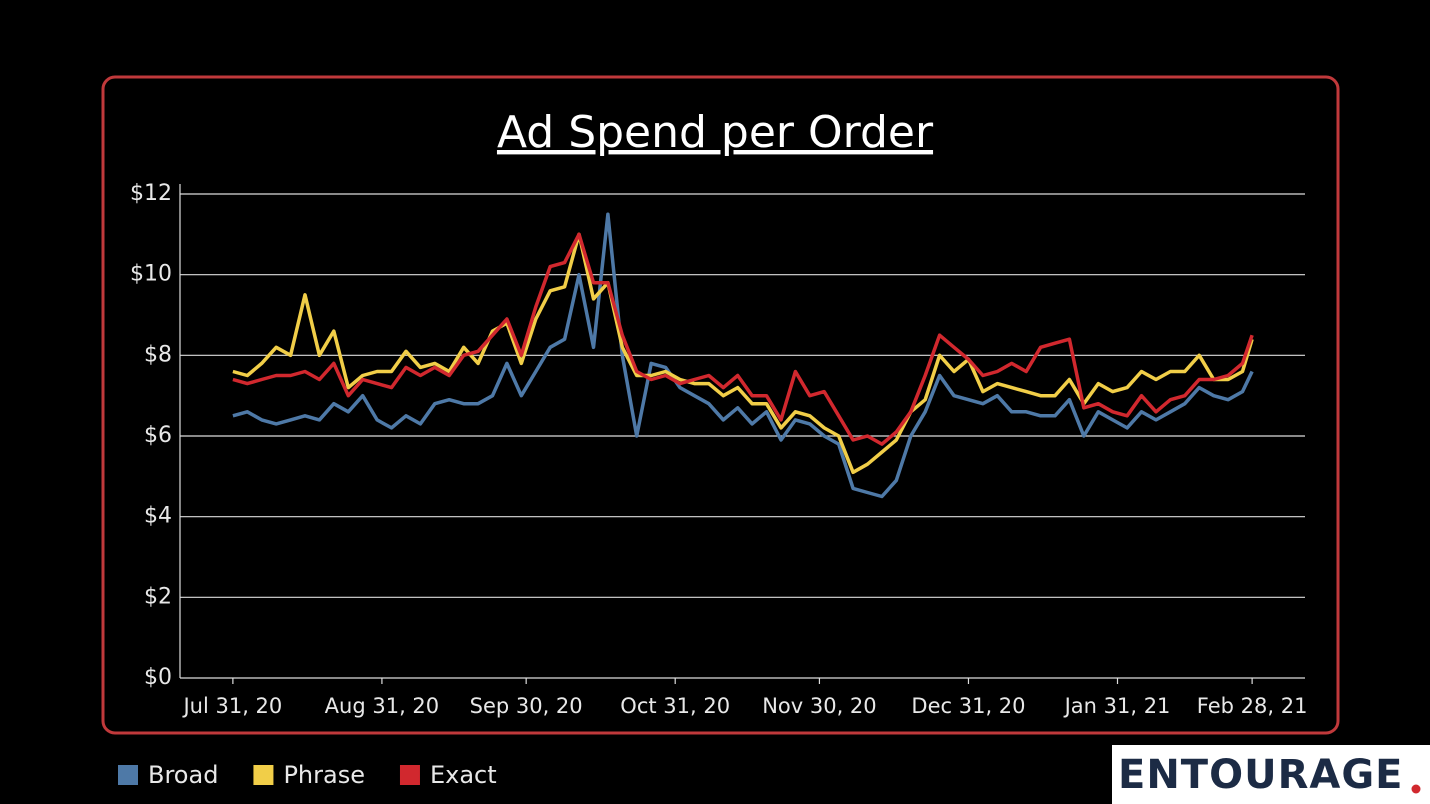  I want to click on logo: ENTOURAGE, so click(1260, 775).